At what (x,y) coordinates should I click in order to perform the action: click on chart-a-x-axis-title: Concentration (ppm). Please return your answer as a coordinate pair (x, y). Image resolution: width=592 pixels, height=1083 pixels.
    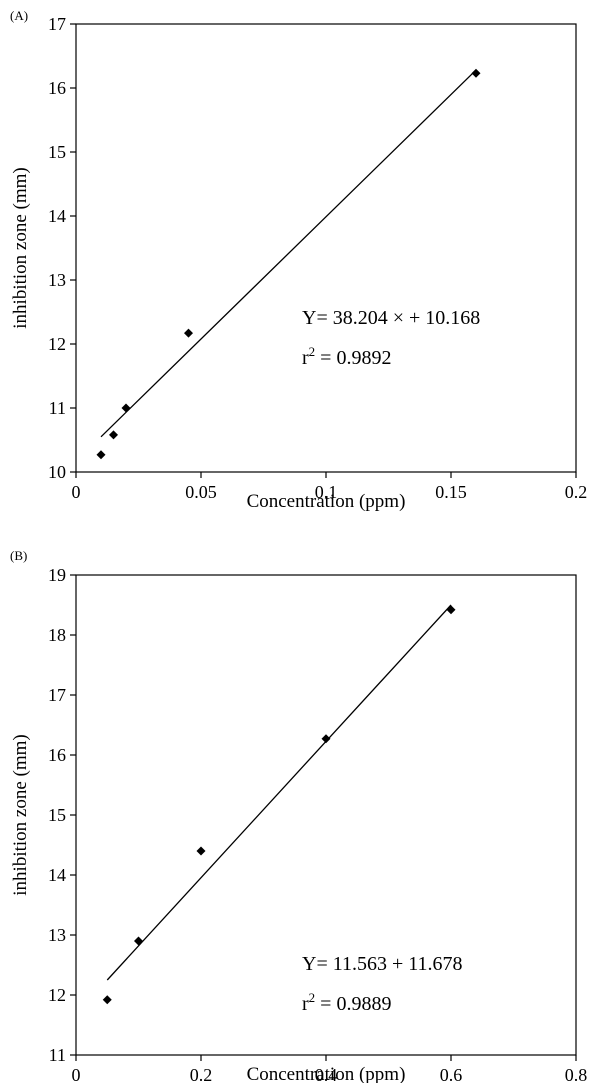
    Looking at the image, I should click on (326, 501).